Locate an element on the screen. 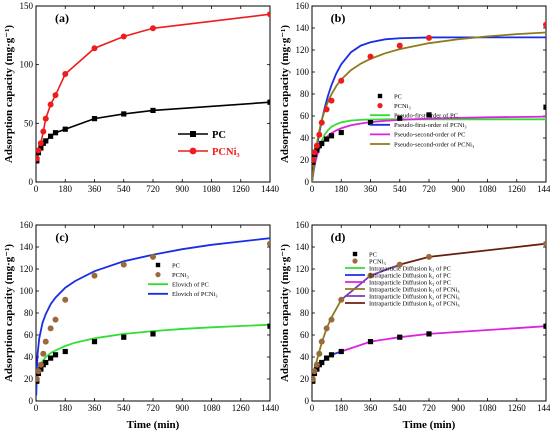  legend-label: Pseudo-second-order of PCNi₃ is located at coordinates (434, 144).